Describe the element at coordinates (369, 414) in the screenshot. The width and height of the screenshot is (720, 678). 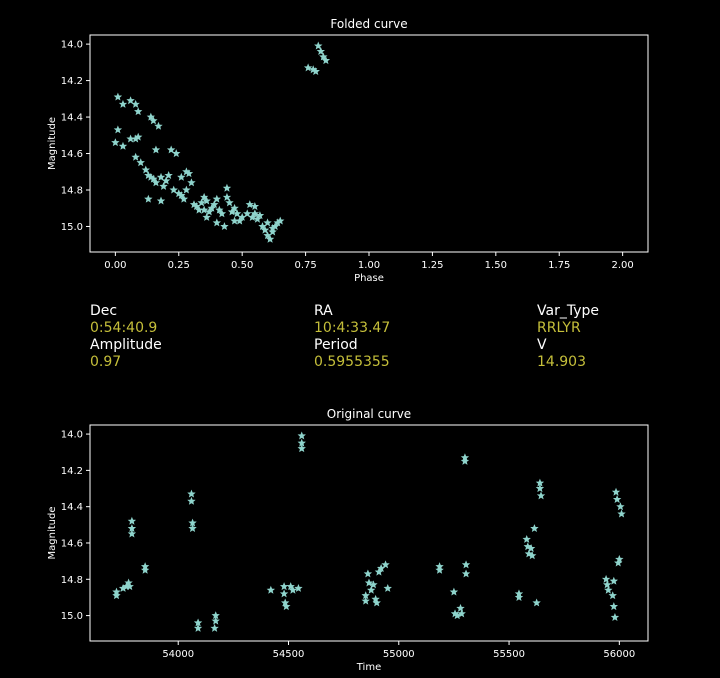
I see `chart-title: Original curve` at that location.